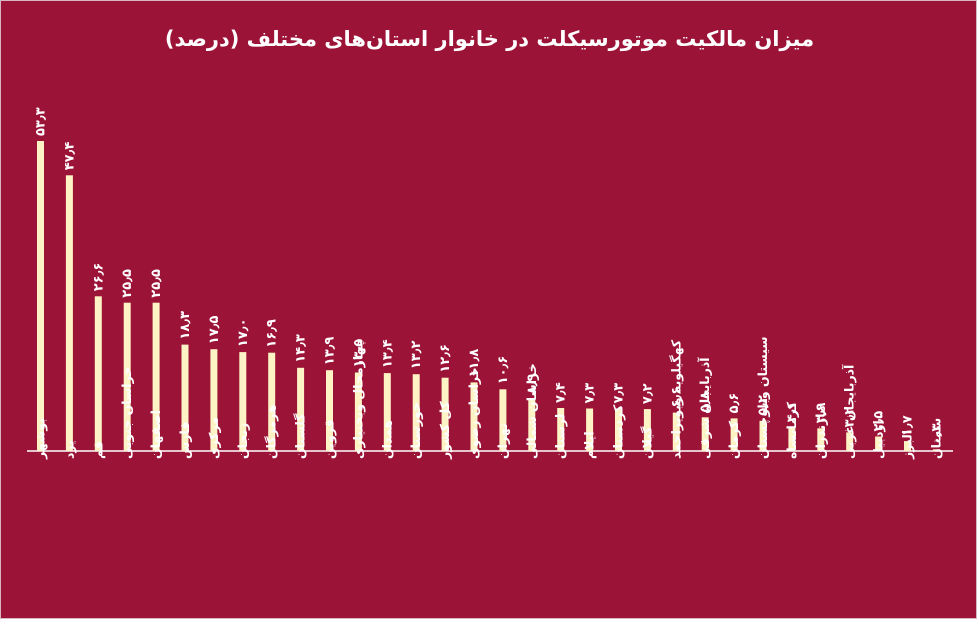 The height and width of the screenshot is (620, 977). I want to click on category-label-25: سیستان وبلوچستان, so click(762, 397).